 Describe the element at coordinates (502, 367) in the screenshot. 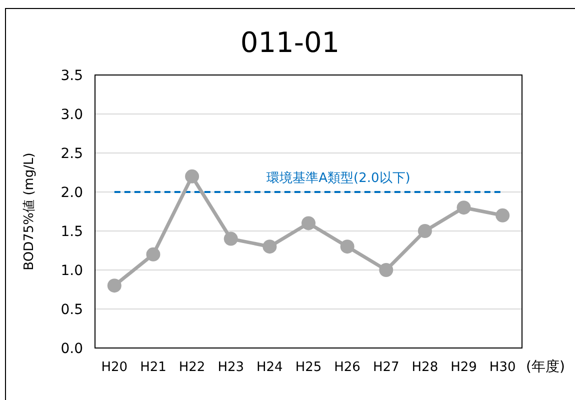

I see `x-tick-label: H30` at that location.